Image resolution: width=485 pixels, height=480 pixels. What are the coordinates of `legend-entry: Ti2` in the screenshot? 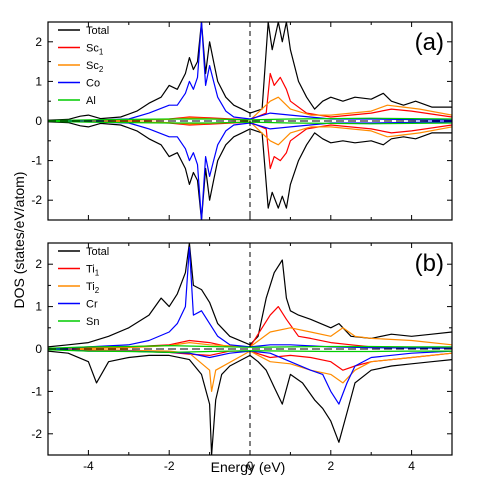 It's located at (93, 288).